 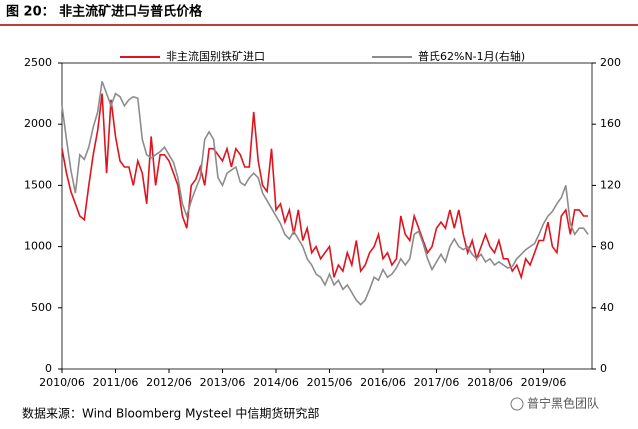 What do you see at coordinates (38, 62) in the screenshot?
I see `y-tick-label: 2500` at bounding box center [38, 62].